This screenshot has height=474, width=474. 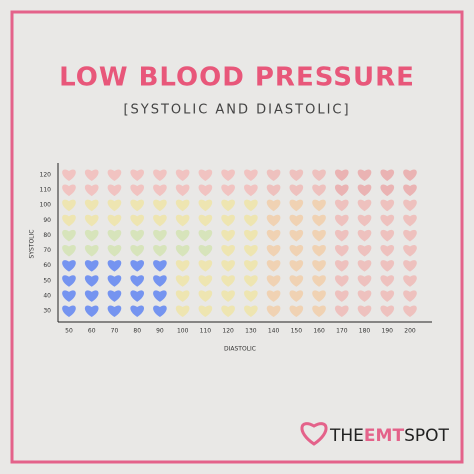 What do you see at coordinates (297, 331) in the screenshot?
I see `x-tick-label: 150` at bounding box center [297, 331].